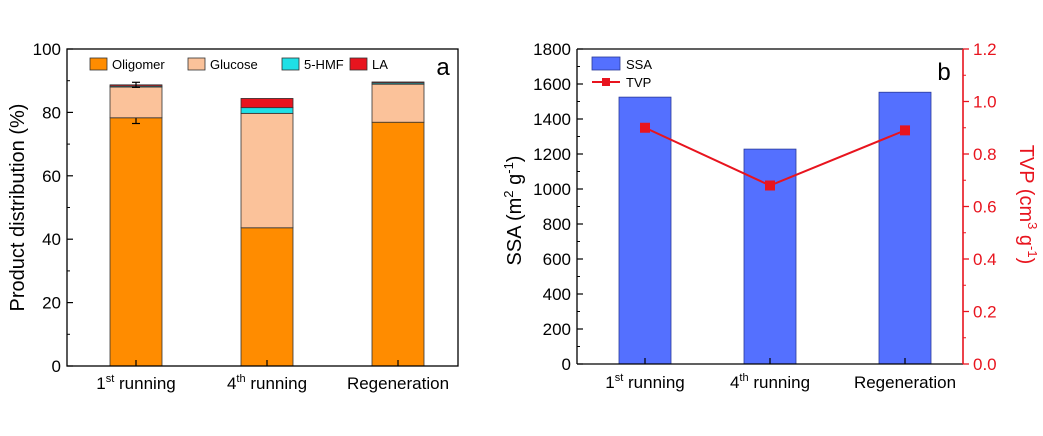 The image size is (1043, 436). I want to click on y-right-tick-label: 0.8, so click(985, 154).